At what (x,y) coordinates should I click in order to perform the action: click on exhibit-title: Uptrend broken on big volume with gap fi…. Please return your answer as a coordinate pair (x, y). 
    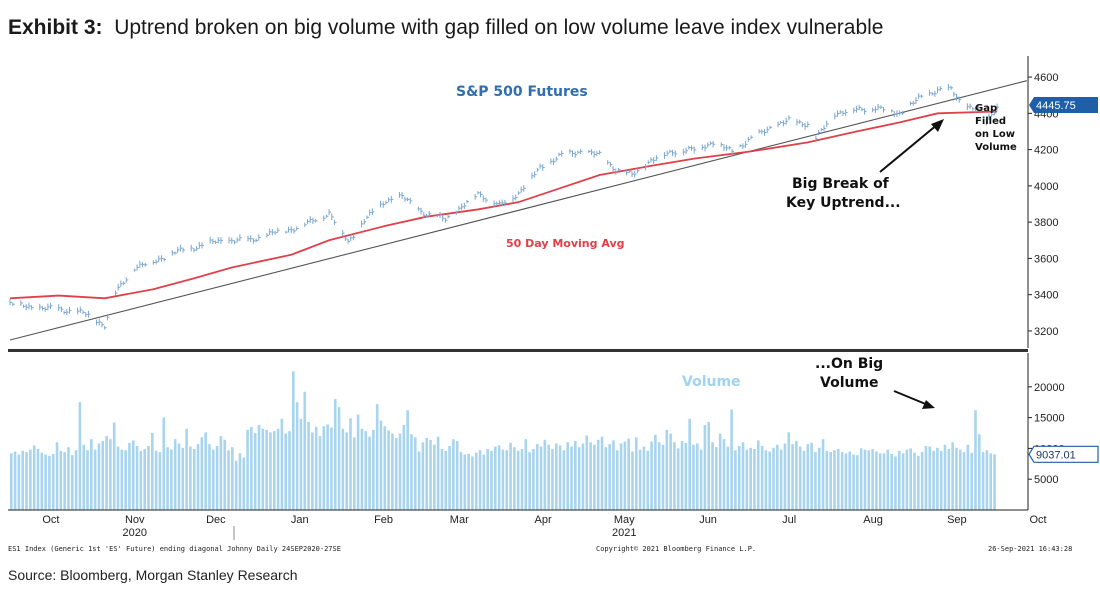
    Looking at the image, I should click on (499, 27).